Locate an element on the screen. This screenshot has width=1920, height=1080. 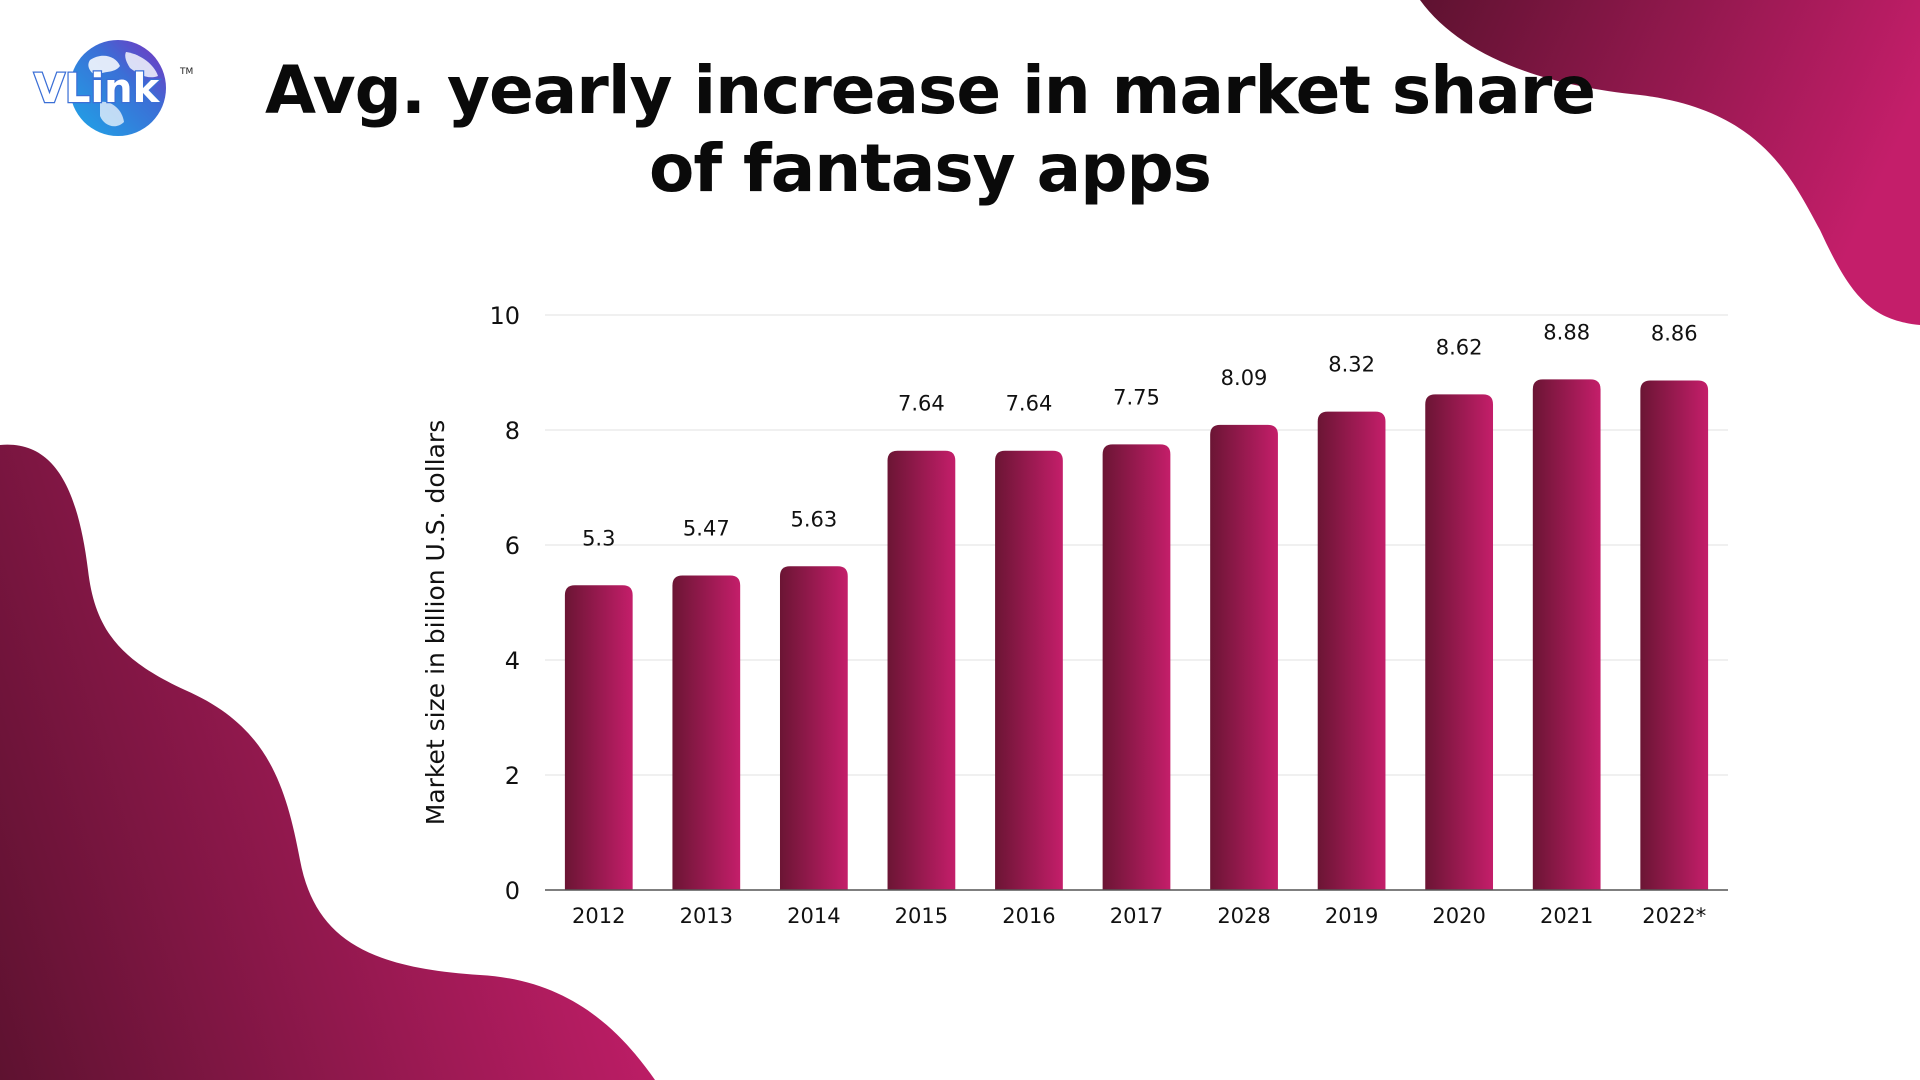
bar-2012 is located at coordinates (598, 737).